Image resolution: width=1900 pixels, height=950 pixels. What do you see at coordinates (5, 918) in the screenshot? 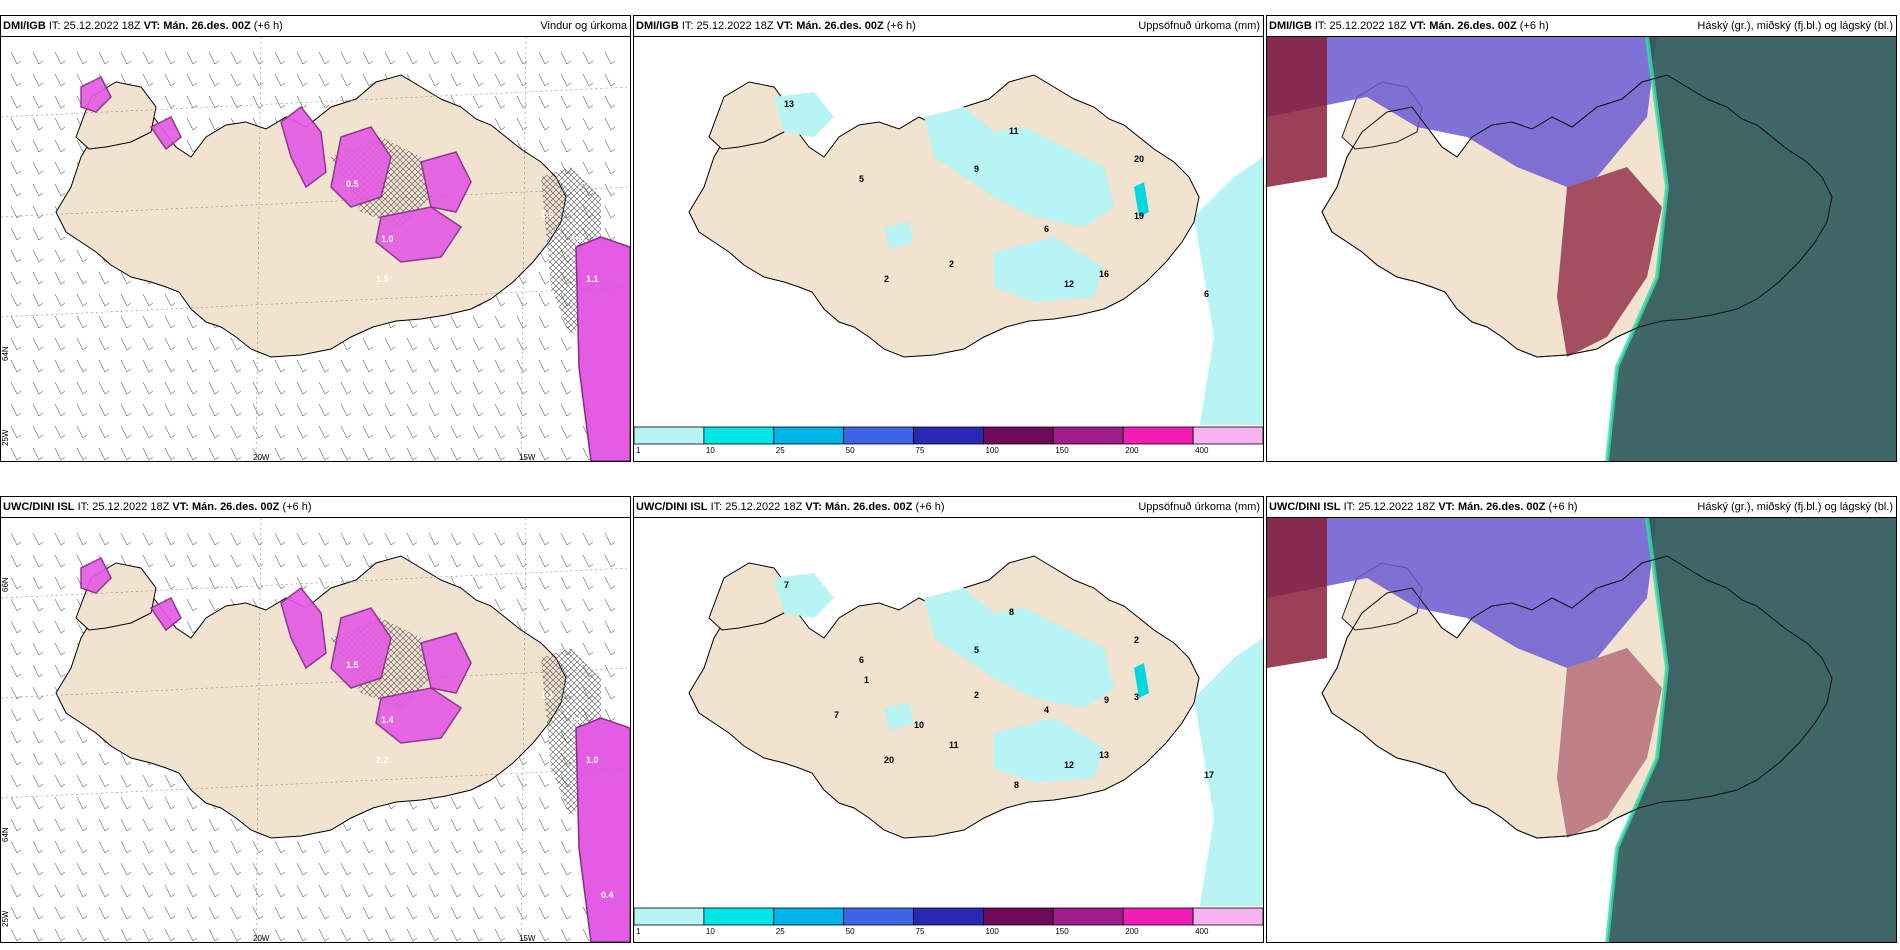
I see `tick-y: 25W` at bounding box center [5, 918].